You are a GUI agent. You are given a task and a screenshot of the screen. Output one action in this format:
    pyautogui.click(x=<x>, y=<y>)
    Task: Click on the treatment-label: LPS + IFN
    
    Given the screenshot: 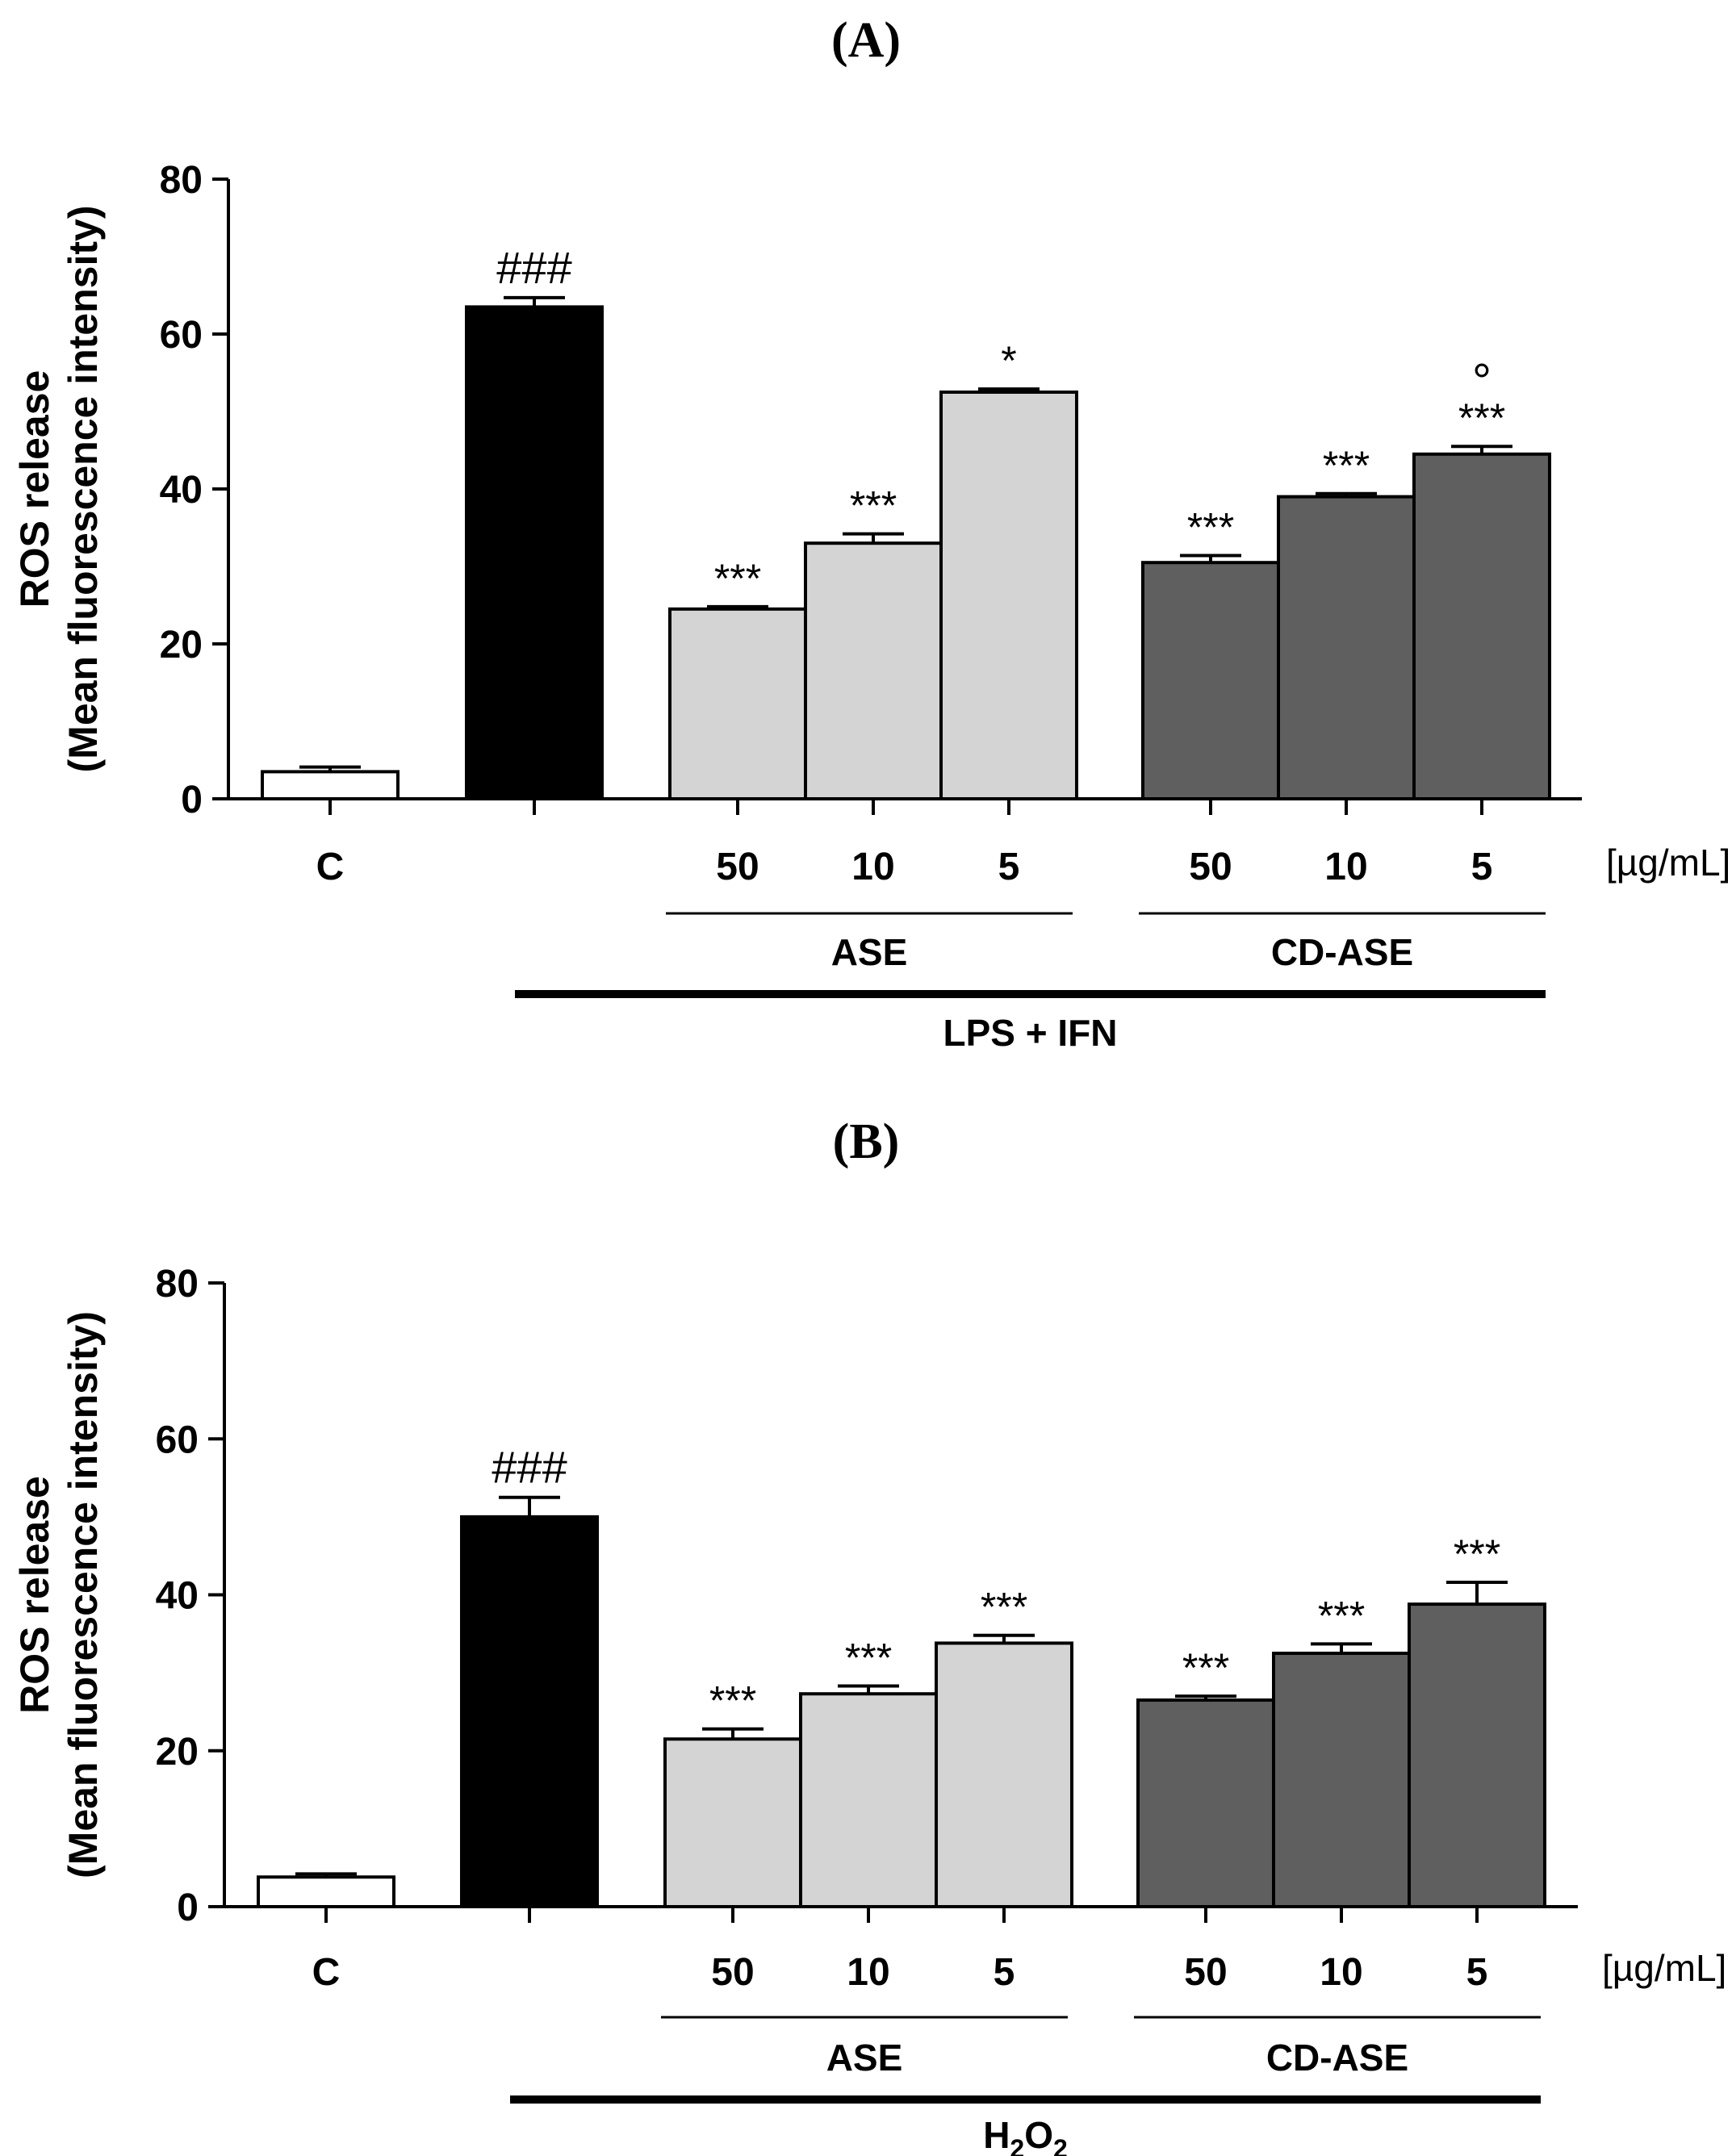 What is the action you would take?
    pyautogui.click(x=1030, y=1033)
    